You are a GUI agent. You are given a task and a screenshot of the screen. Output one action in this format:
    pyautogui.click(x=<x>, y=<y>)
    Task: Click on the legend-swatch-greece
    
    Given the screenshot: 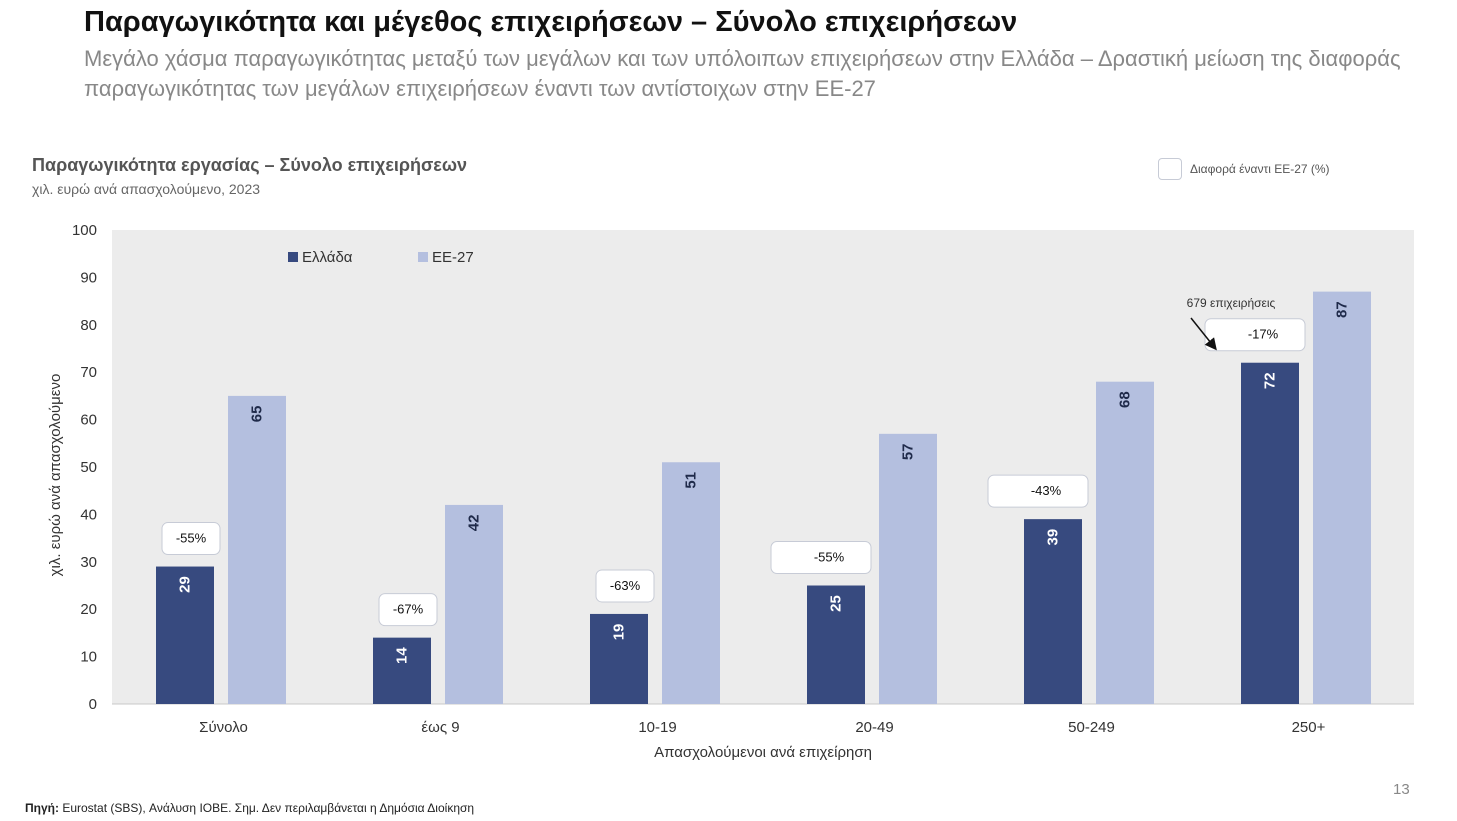 What is the action you would take?
    pyautogui.click(x=293, y=257)
    